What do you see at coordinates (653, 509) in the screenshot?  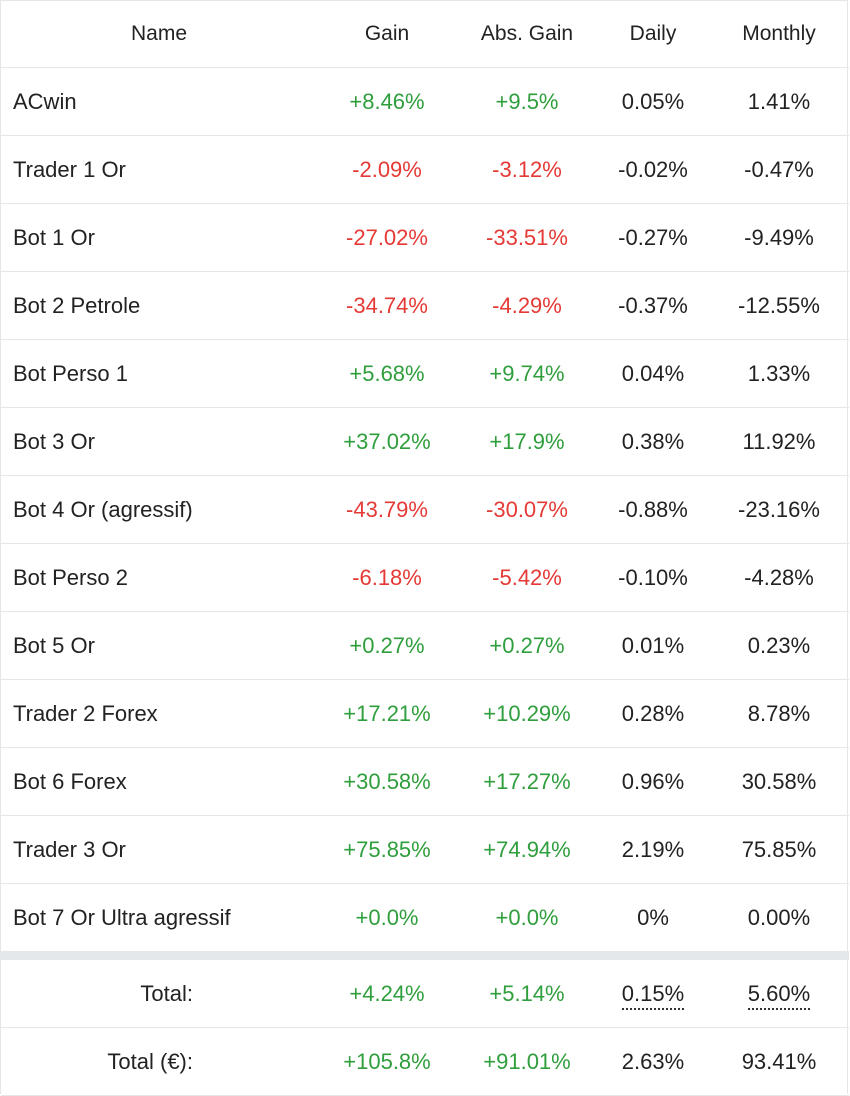 I see `row-daily: -0.88%` at bounding box center [653, 509].